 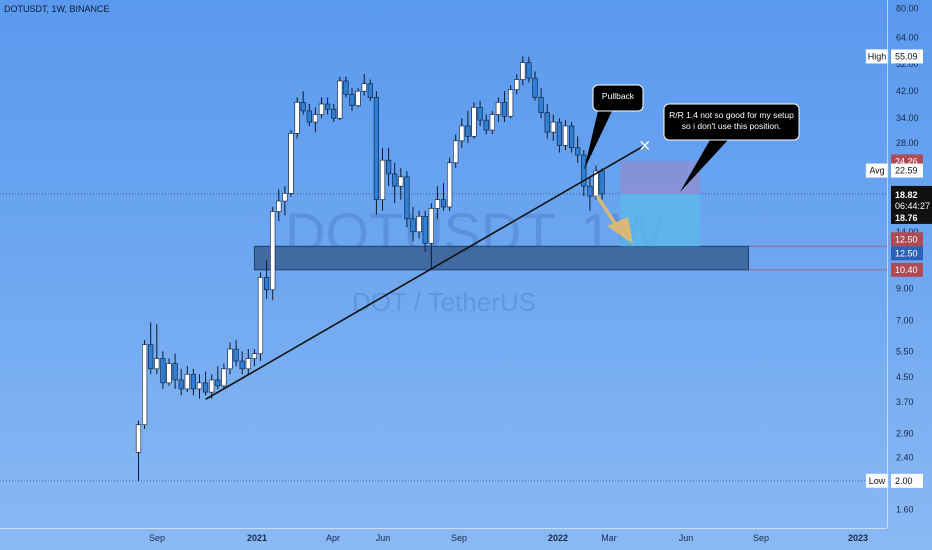 What do you see at coordinates (905, 377) in the screenshot?
I see `y-tick-label: 4.50` at bounding box center [905, 377].